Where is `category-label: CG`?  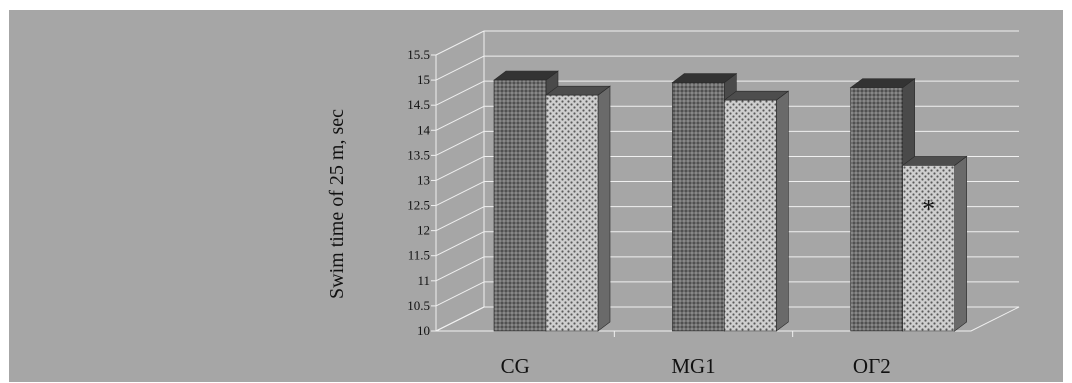
category-label: CG is located at coordinates (515, 366).